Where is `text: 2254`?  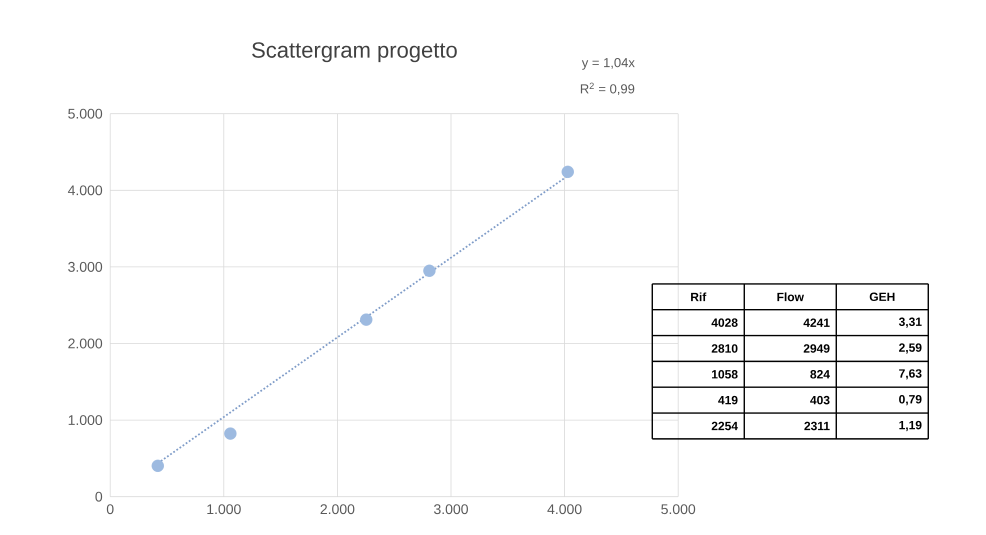
text: 2254 is located at coordinates (725, 426).